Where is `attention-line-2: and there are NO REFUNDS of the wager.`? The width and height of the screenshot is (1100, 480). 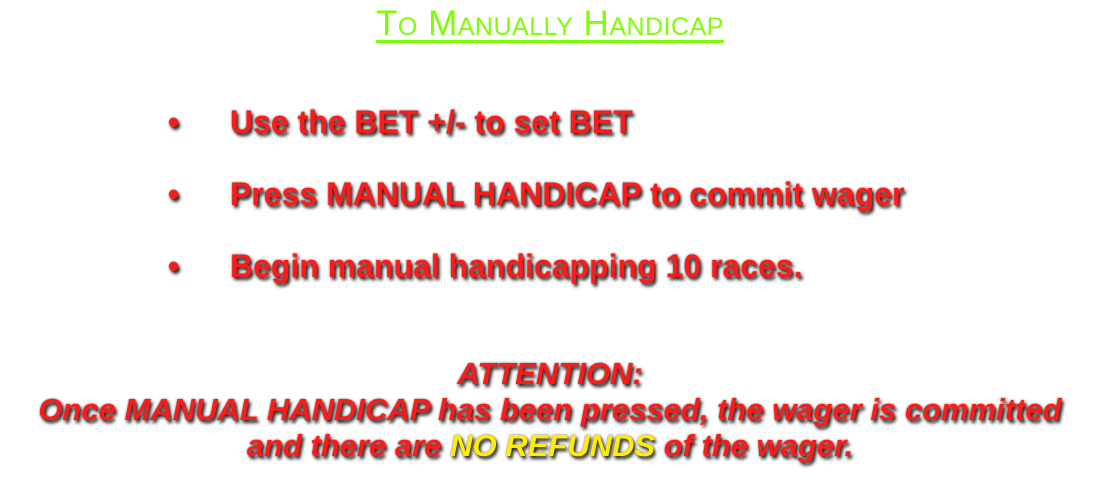 attention-line-2: and there are NO REFUNDS of the wager. is located at coordinates (550, 446).